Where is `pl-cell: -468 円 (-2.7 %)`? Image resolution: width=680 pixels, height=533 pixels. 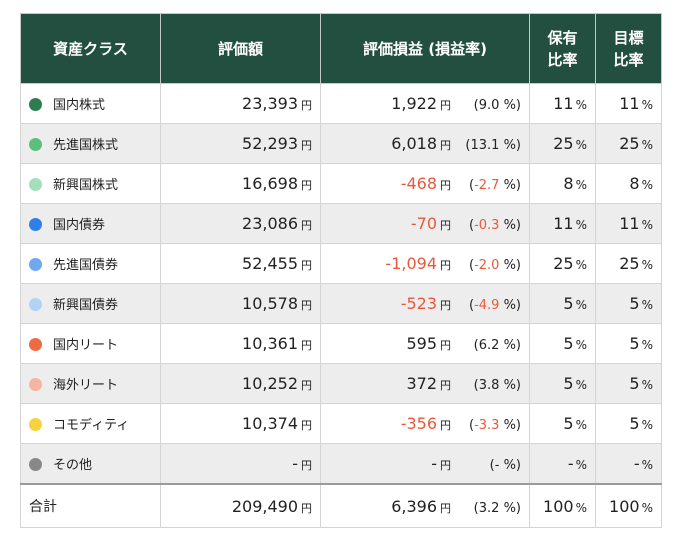 pl-cell: -468 円 (-2.7 %) is located at coordinates (425, 183).